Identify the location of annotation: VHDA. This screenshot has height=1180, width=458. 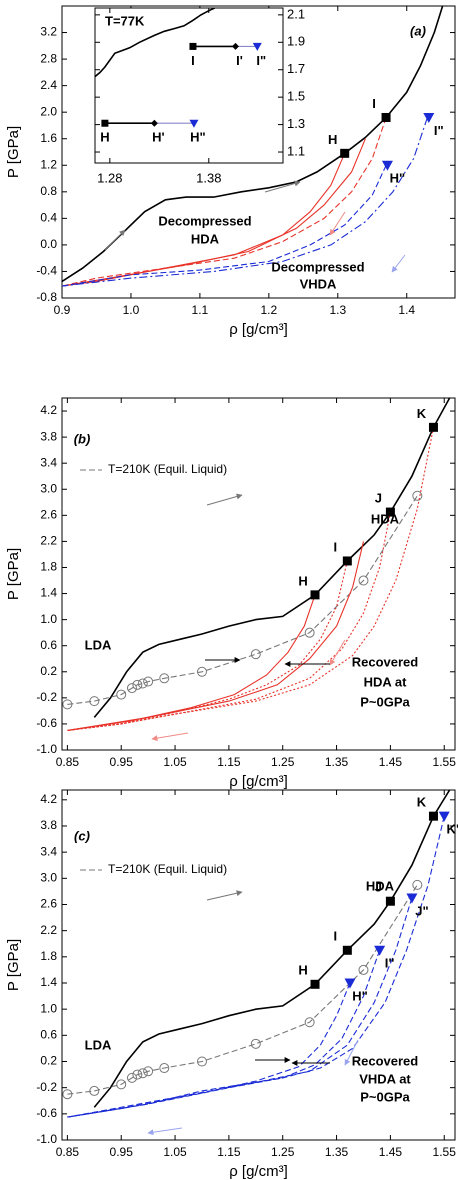
(318, 283).